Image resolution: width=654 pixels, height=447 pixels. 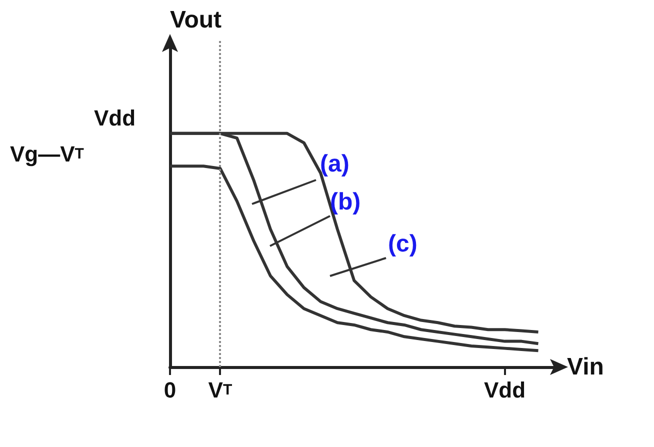 I want to click on annotation: (b), so click(x=345, y=202).